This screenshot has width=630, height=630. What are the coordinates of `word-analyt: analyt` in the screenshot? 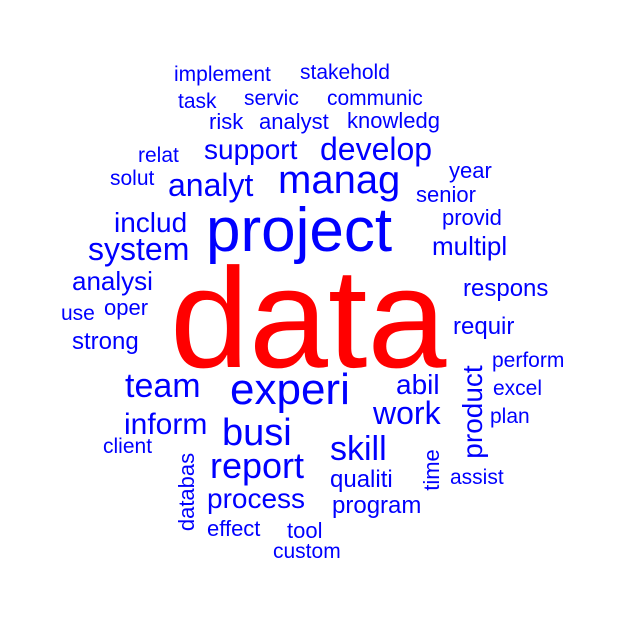 It's located at (211, 185).